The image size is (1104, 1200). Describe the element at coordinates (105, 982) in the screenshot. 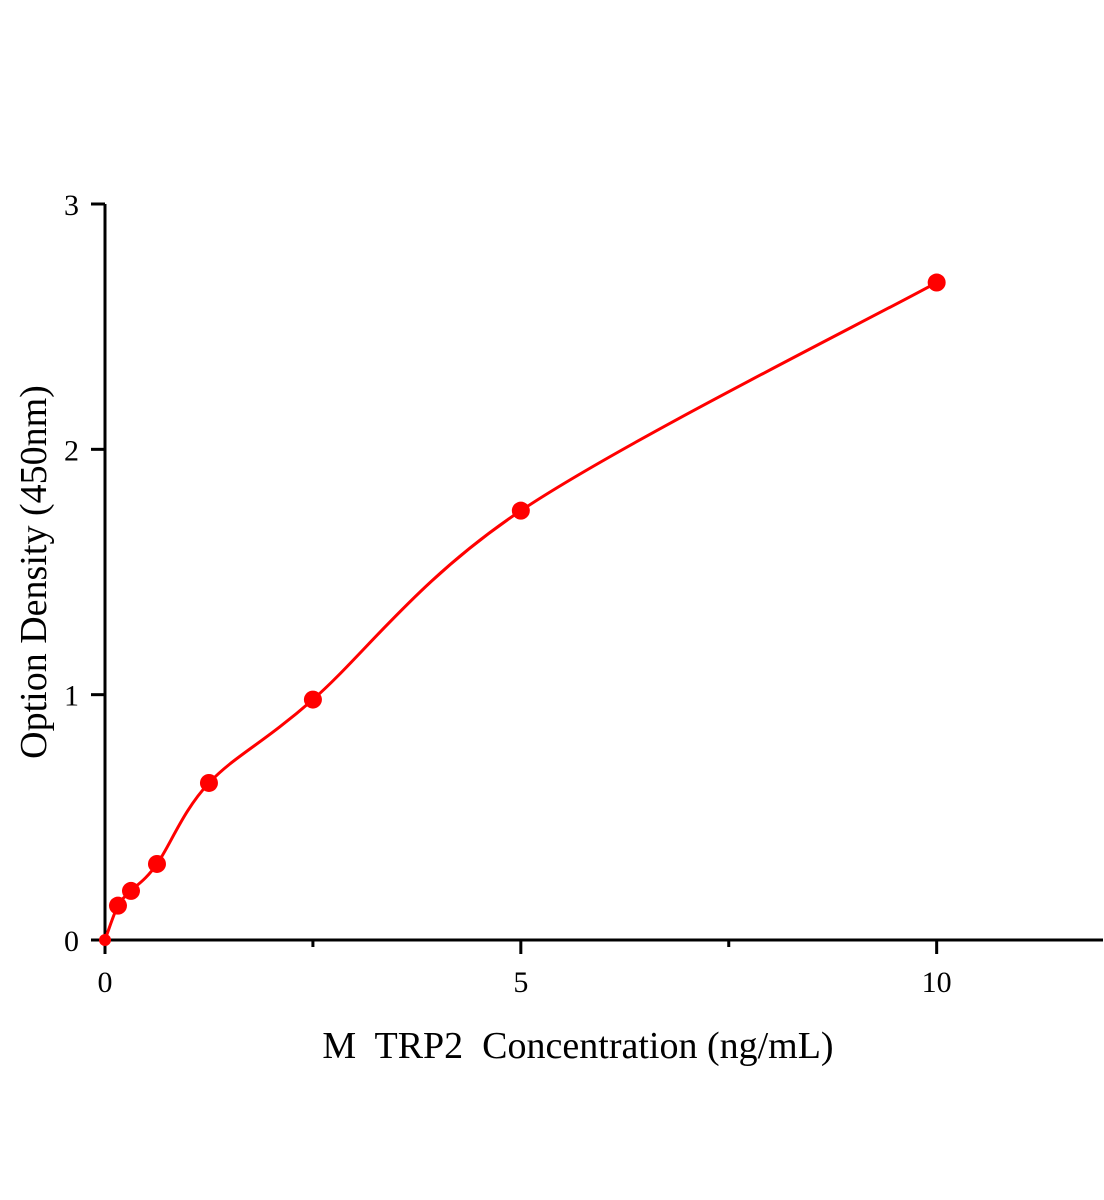

I see `x-tick-label: 0` at that location.